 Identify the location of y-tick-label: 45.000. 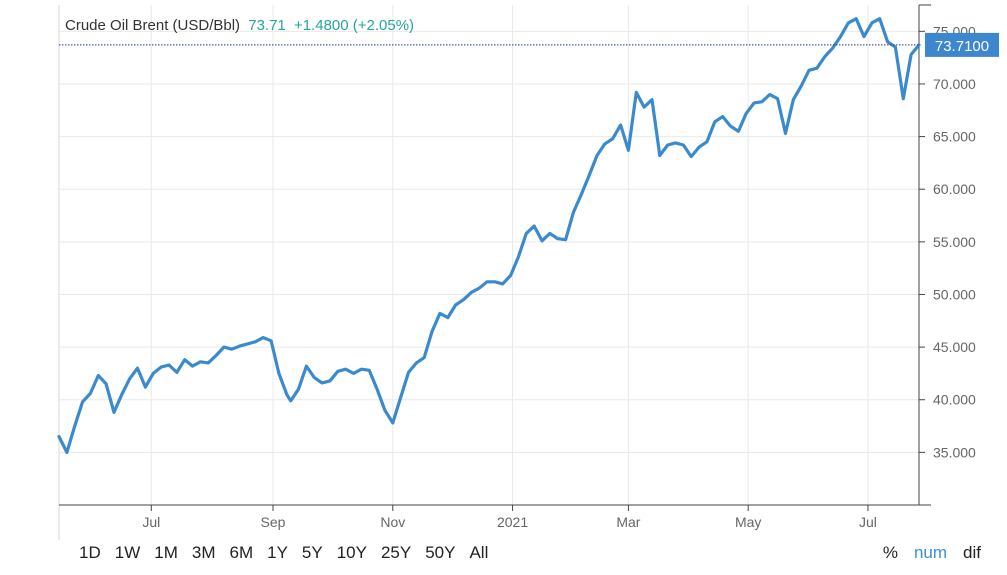
(954, 347).